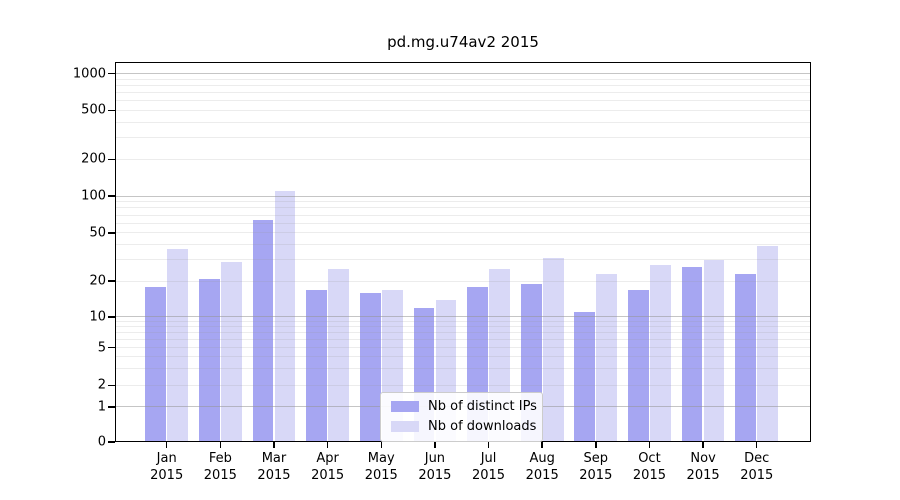  What do you see at coordinates (97, 233) in the screenshot?
I see `y-tick-label: 50` at bounding box center [97, 233].